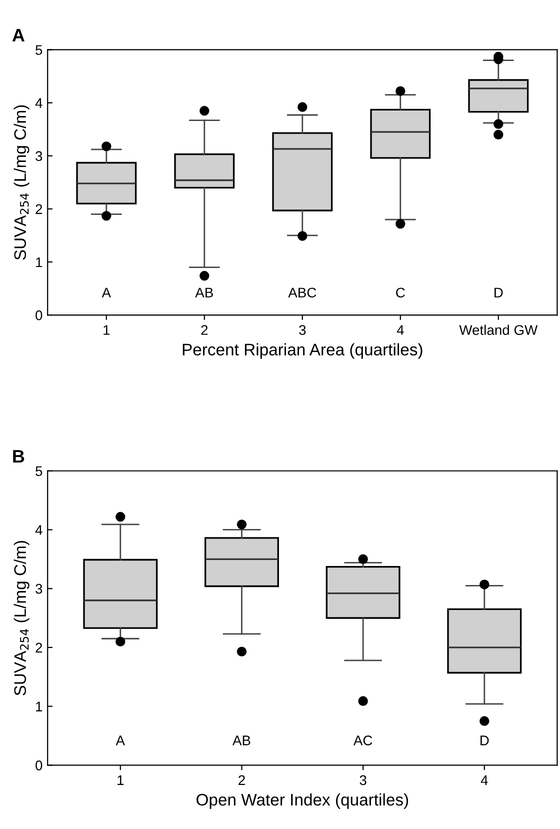 Image resolution: width=560 pixels, height=829 pixels. I want to click on annotation: AC, so click(362, 741).